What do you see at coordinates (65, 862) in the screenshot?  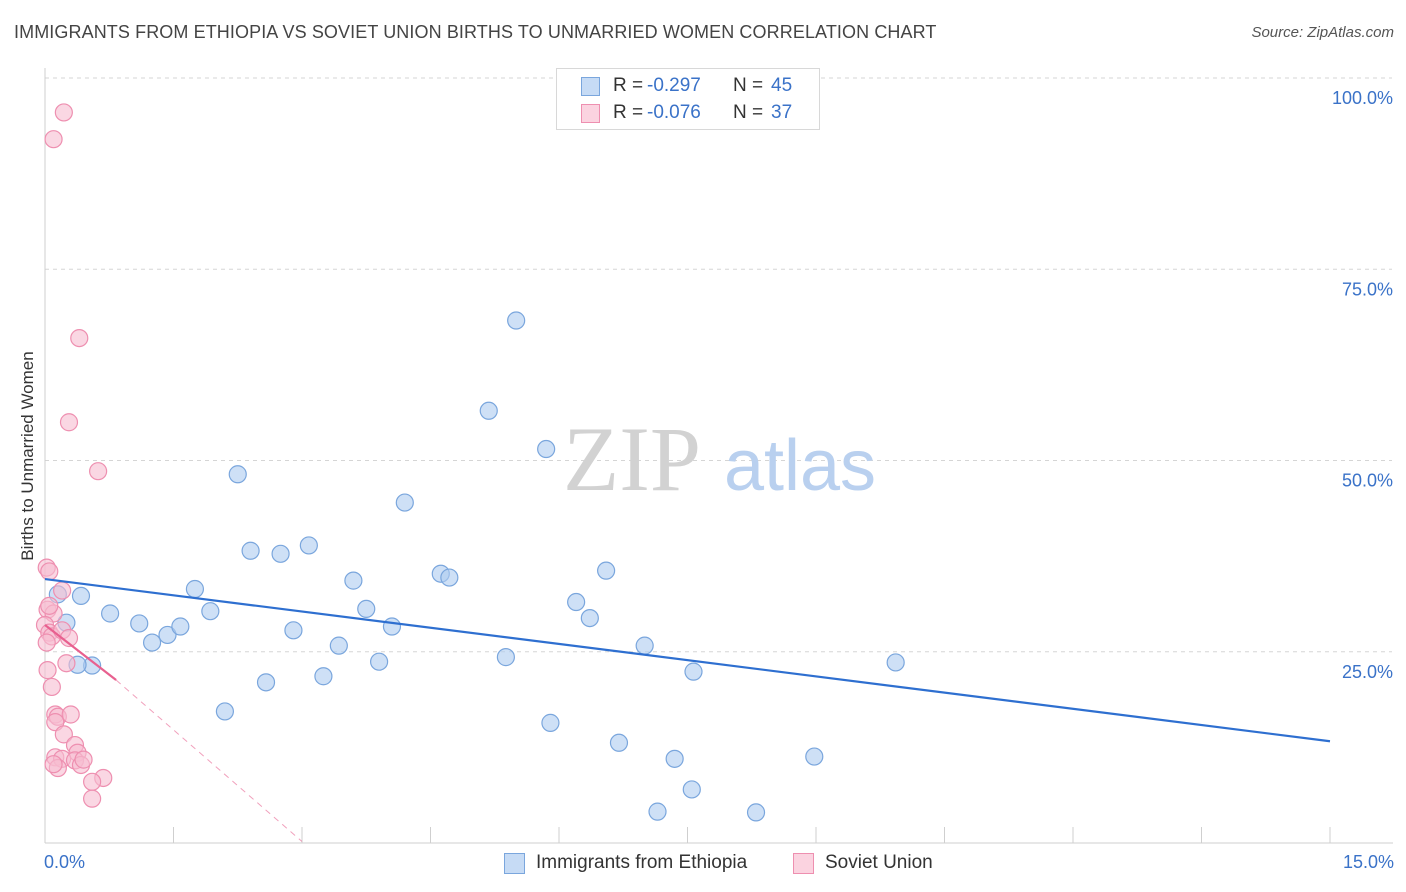 I see `x-tick-min: 0.0%` at bounding box center [65, 862].